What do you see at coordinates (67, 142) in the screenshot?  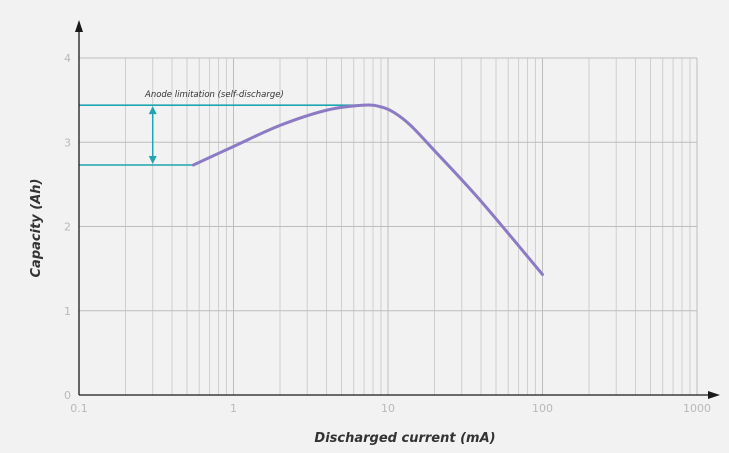 I see `y-tick-label: 3` at bounding box center [67, 142].